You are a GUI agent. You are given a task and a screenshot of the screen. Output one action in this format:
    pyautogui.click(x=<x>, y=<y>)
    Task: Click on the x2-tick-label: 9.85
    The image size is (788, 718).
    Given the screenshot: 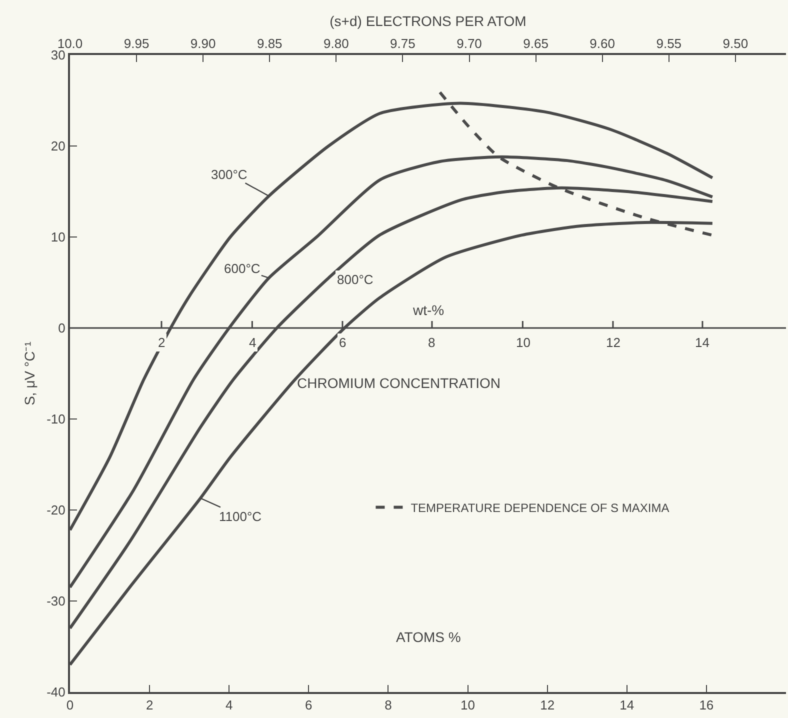 What is the action you would take?
    pyautogui.click(x=269, y=43)
    